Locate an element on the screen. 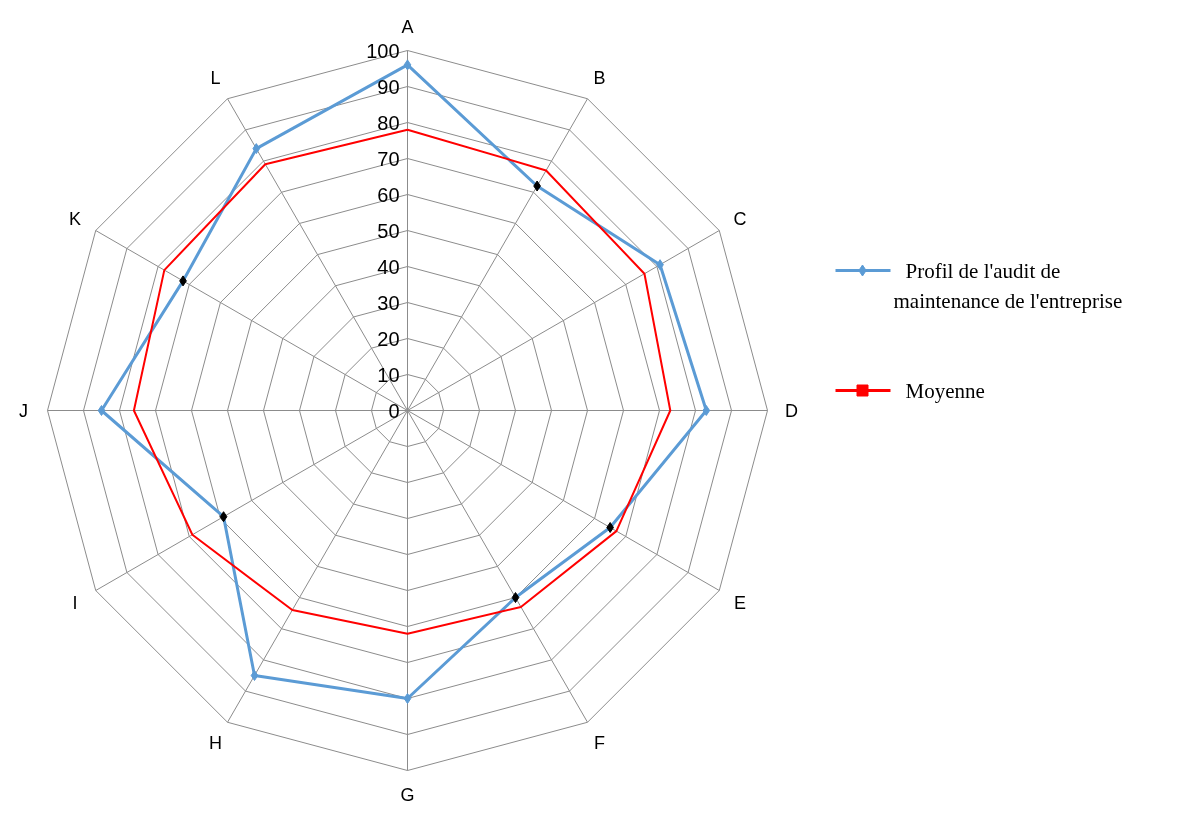 Image resolution: width=1193 pixels, height=823 pixels. y-tick-label: 10 is located at coordinates (388, 374).